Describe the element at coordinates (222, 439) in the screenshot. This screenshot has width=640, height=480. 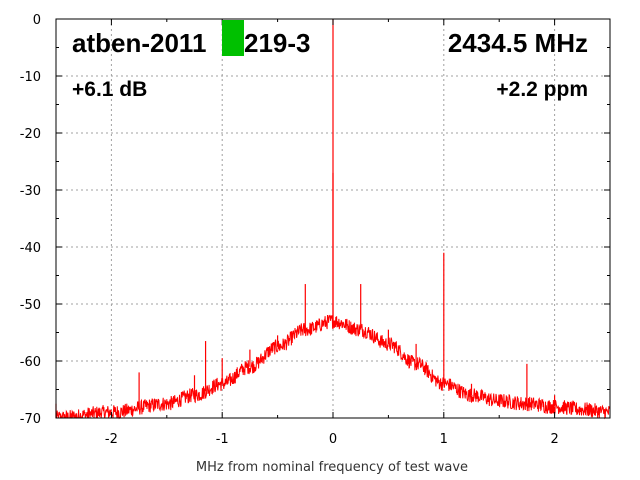
I see `x-tick-label: -1` at that location.